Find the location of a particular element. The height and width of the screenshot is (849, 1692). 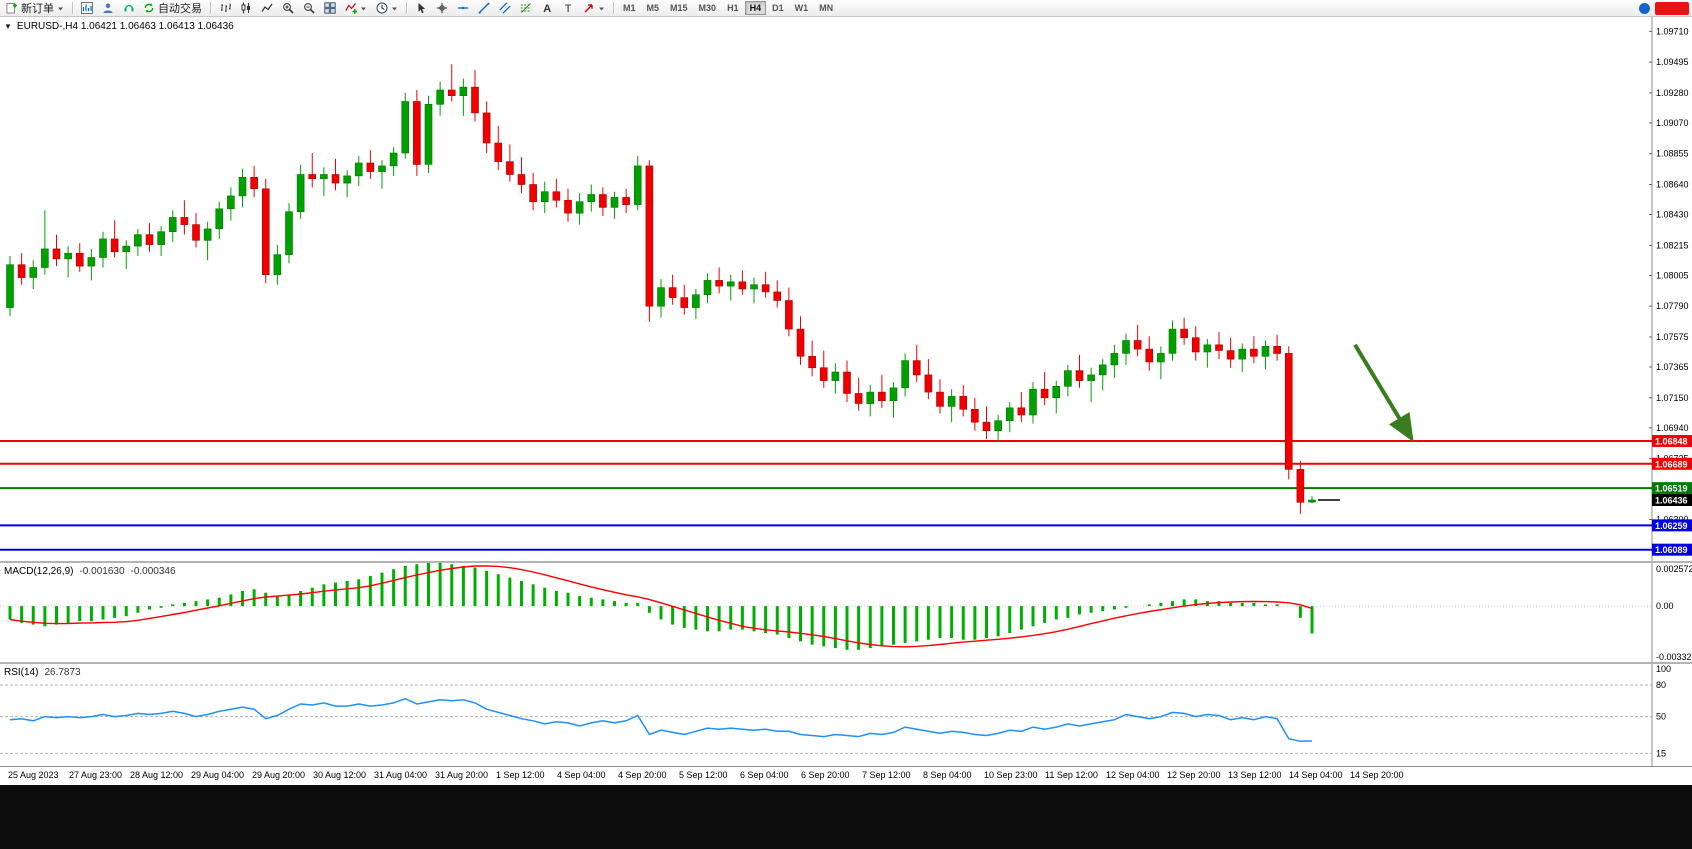

svg-text: 1.09495 is located at coordinates (1672, 62).